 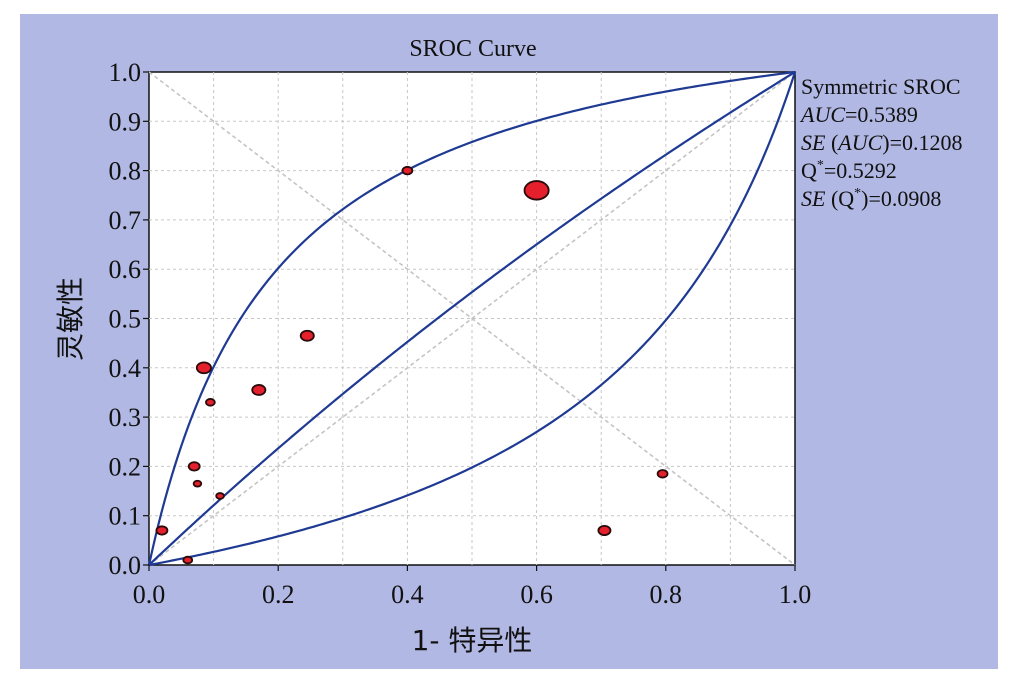 I want to click on q-label: Q, so click(x=809, y=170).